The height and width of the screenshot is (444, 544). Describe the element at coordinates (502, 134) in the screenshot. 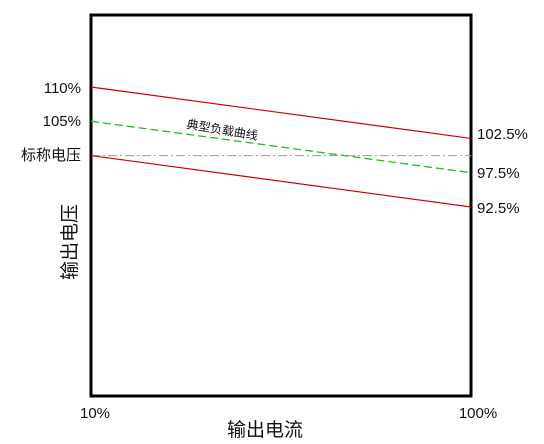

I see `right-label-102-5: 102.5%` at that location.